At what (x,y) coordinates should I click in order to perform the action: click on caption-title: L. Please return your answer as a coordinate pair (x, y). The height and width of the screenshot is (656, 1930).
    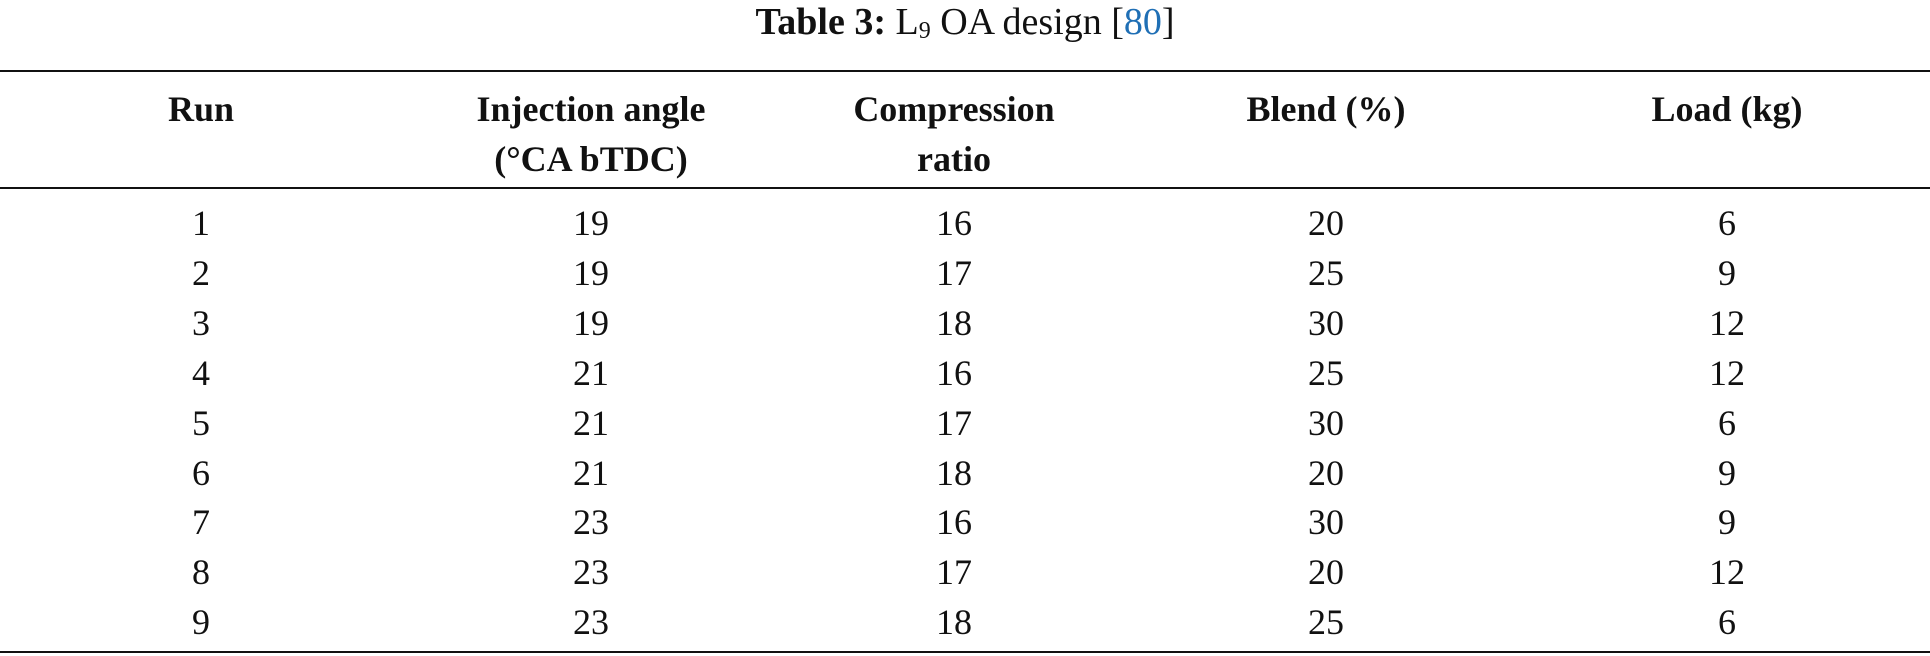
    Looking at the image, I should click on (907, 22).